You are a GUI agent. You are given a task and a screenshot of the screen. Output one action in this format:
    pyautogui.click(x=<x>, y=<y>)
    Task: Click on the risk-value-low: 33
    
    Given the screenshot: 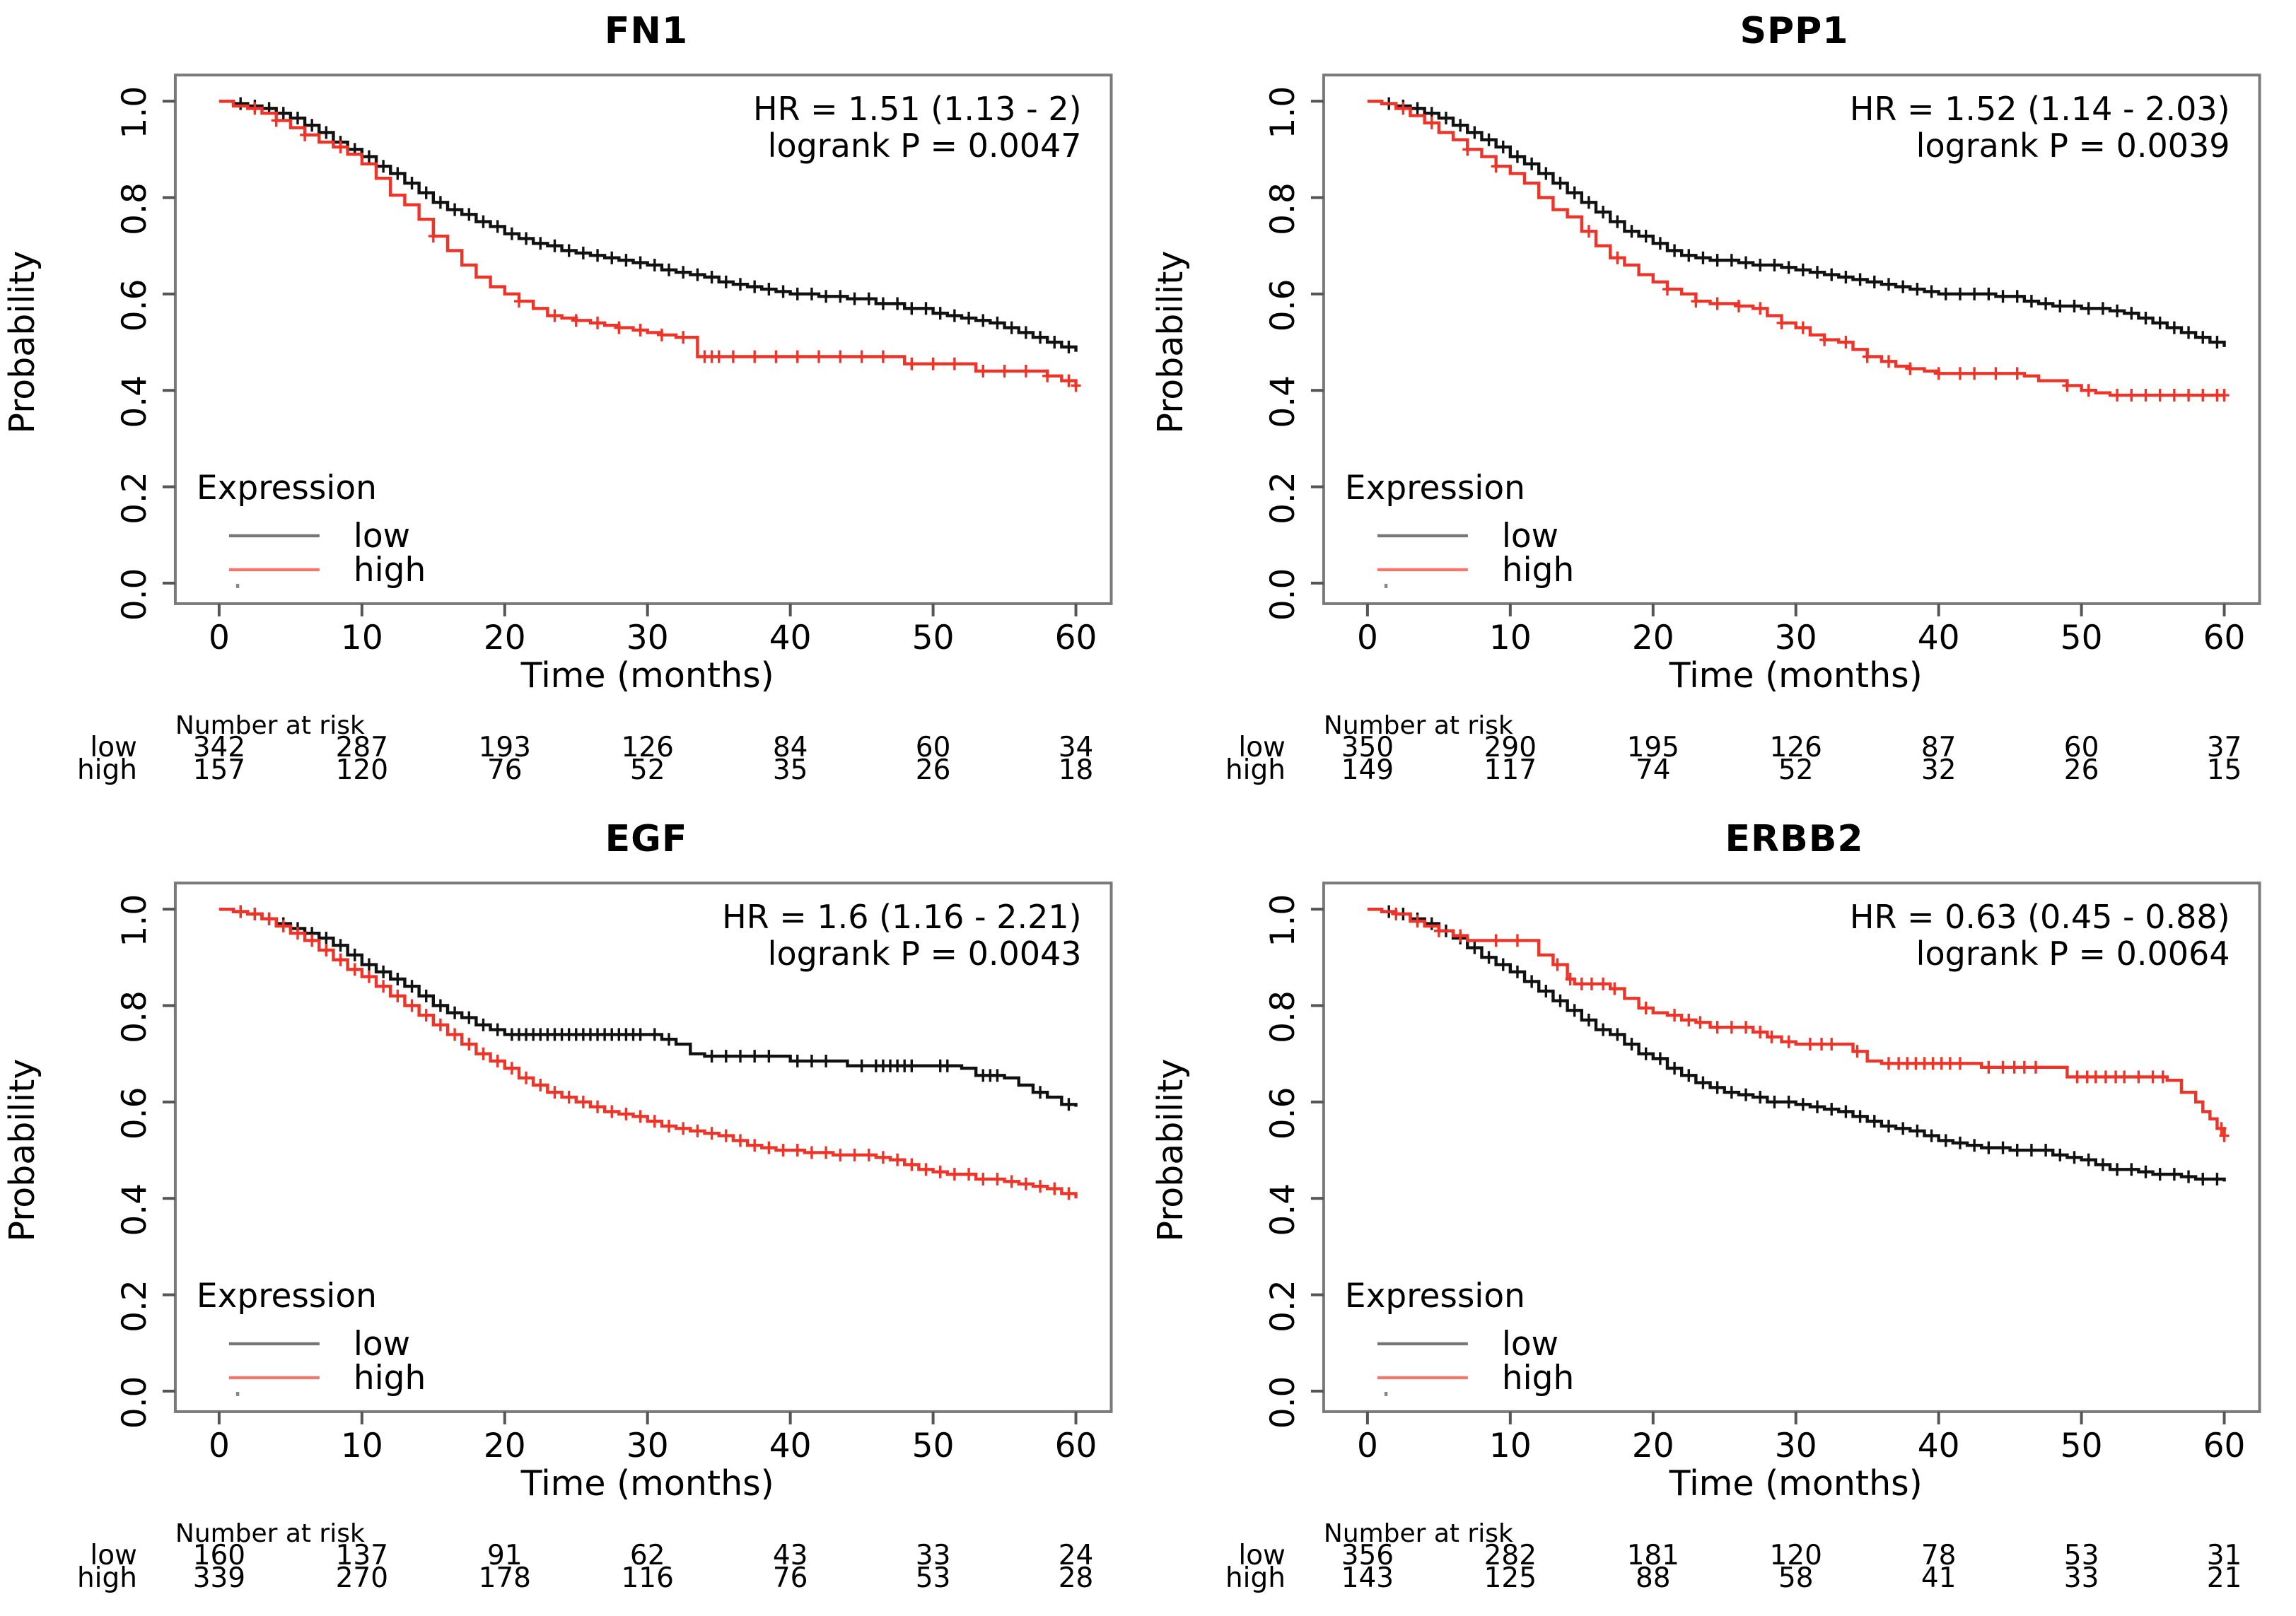 What is the action you would take?
    pyautogui.click(x=934, y=1556)
    